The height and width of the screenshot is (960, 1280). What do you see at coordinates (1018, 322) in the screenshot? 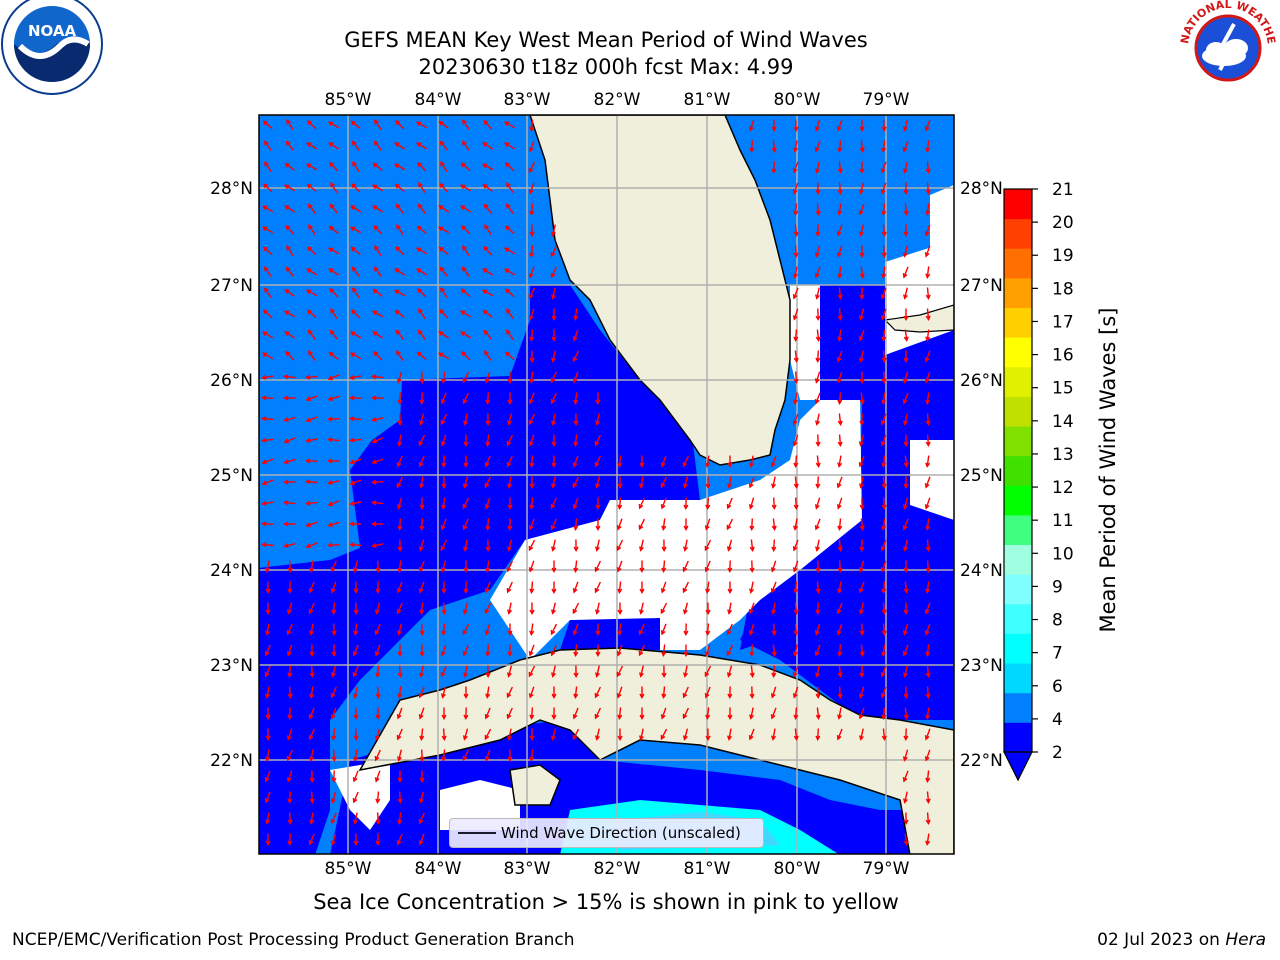
I see `colorbar-segment` at bounding box center [1018, 322].